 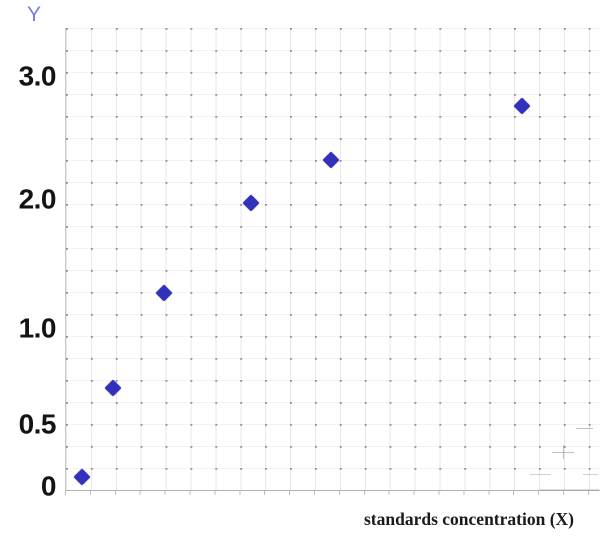 I want to click on y-axis-tick-label: 1.0, so click(x=37, y=328).